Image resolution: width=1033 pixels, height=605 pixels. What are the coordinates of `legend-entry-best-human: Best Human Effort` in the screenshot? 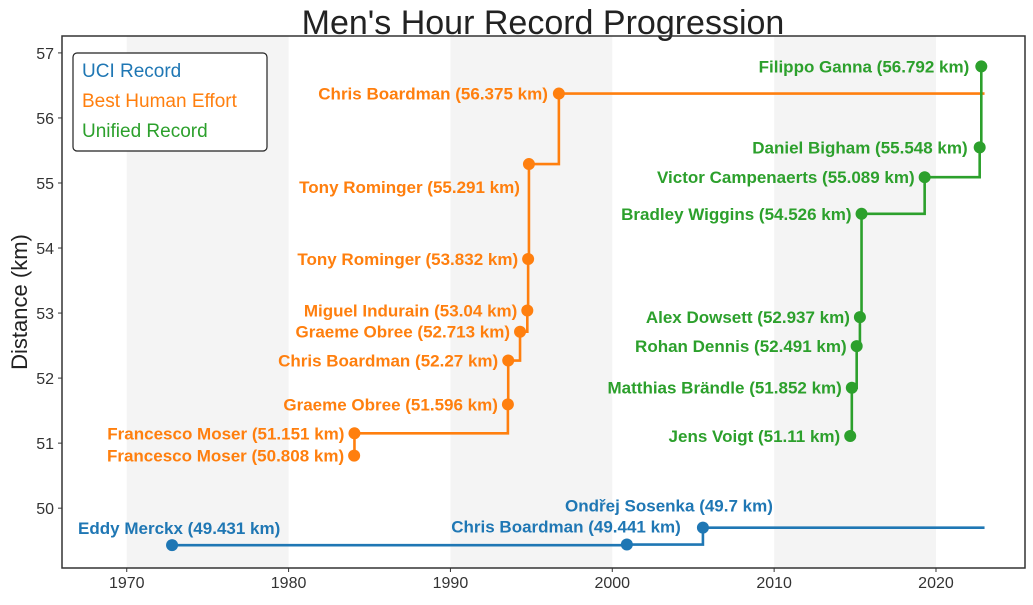 It's located at (160, 101).